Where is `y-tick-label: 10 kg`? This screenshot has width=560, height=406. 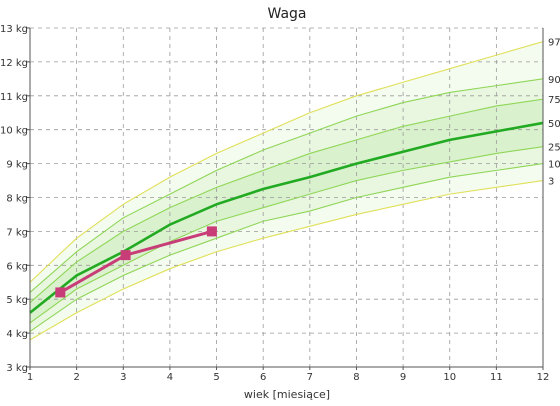 y-tick-label: 10 kg is located at coordinates (14, 131).